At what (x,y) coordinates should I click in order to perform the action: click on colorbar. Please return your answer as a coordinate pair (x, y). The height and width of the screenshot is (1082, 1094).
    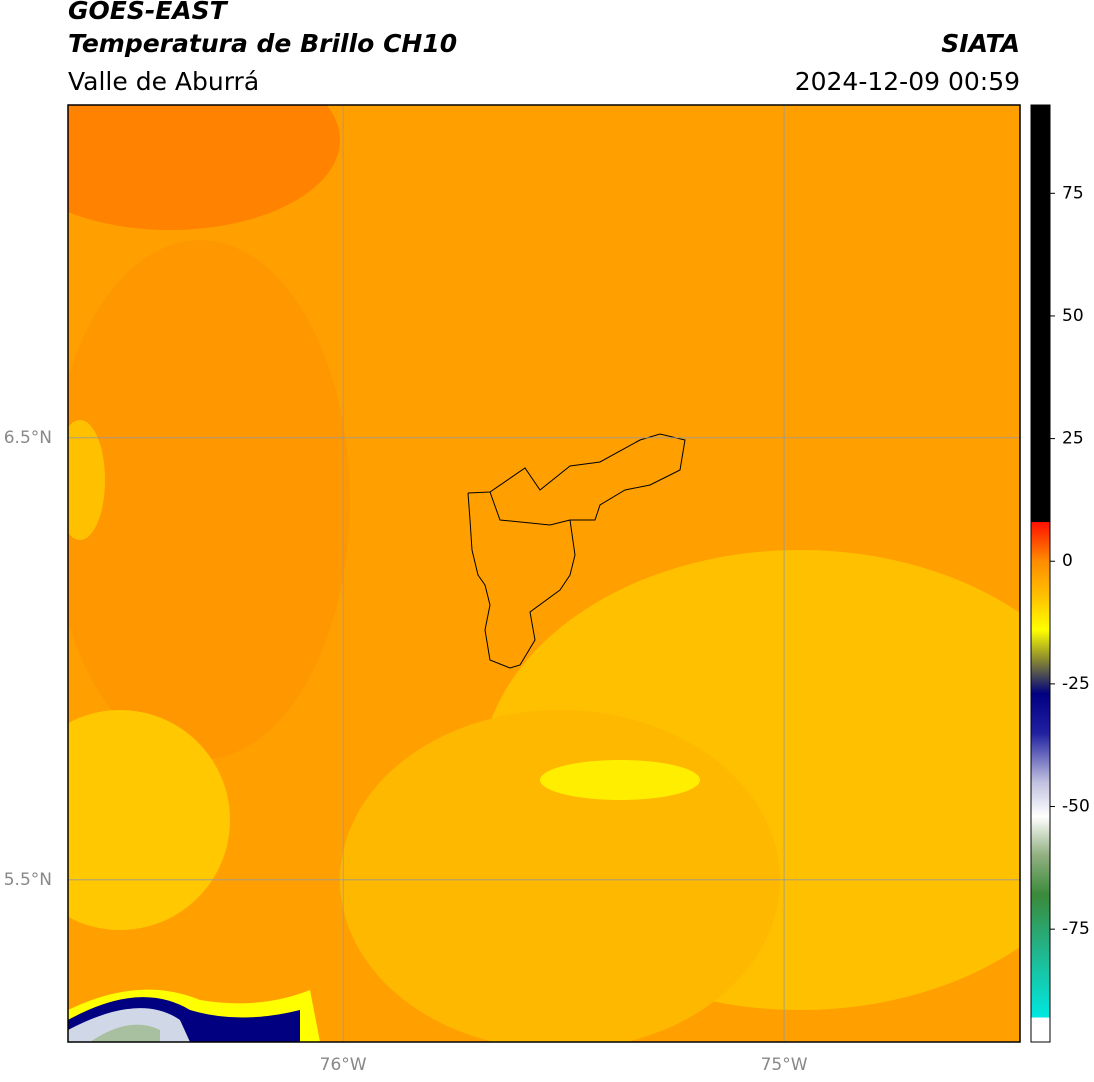
    Looking at the image, I should click on (1040, 573).